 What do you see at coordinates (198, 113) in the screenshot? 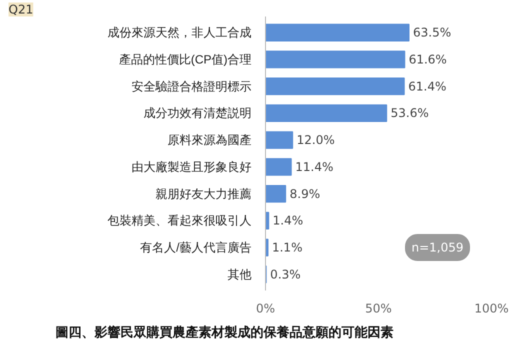
I see `y-tick-label: 成分功效有清楚説明` at bounding box center [198, 113].